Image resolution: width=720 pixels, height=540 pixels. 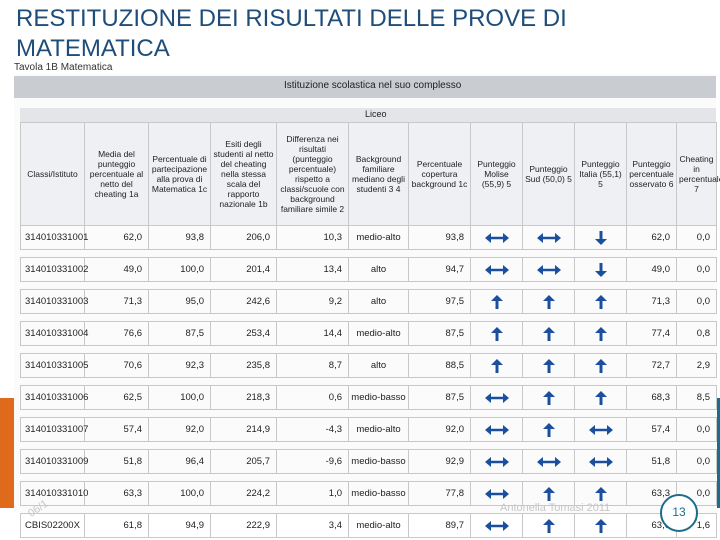 I want to click on cell-copertura: 92,9, so click(x=439, y=461).